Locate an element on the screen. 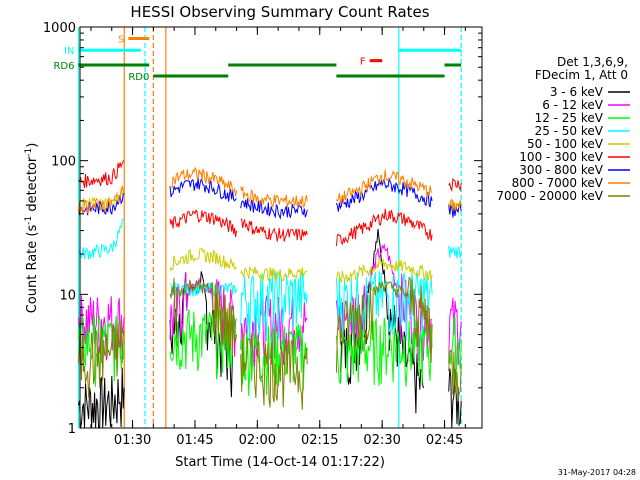  chart-title: HESSI Observing Summary Count Rates is located at coordinates (279, 12).